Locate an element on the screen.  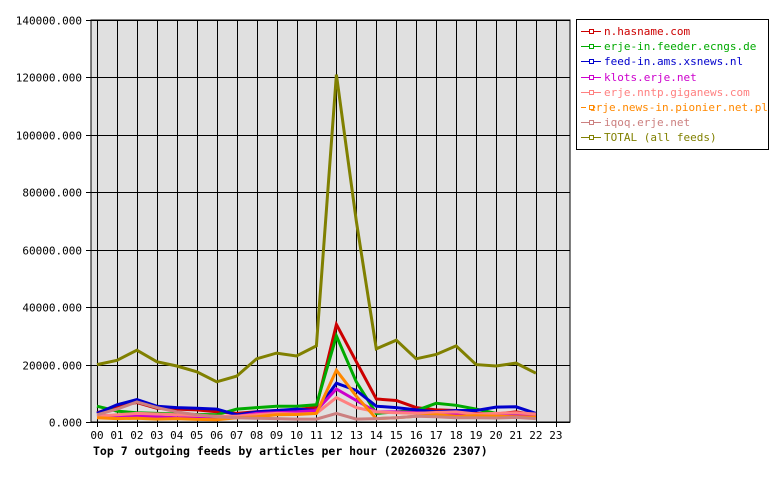
legend-label: erje.nntp.giganews.com is located at coordinates (677, 92).